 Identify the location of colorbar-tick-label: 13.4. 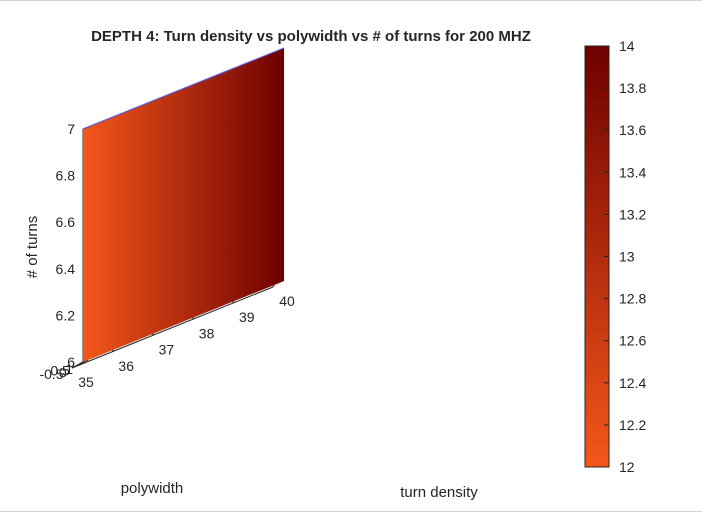
(632, 172).